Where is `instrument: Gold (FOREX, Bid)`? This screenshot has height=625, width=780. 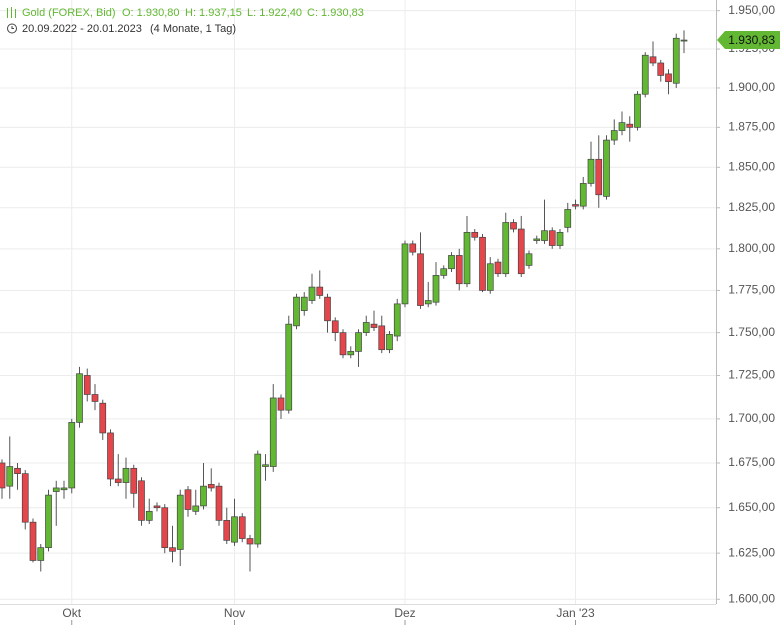 instrument: Gold (FOREX, Bid) is located at coordinates (69, 13).